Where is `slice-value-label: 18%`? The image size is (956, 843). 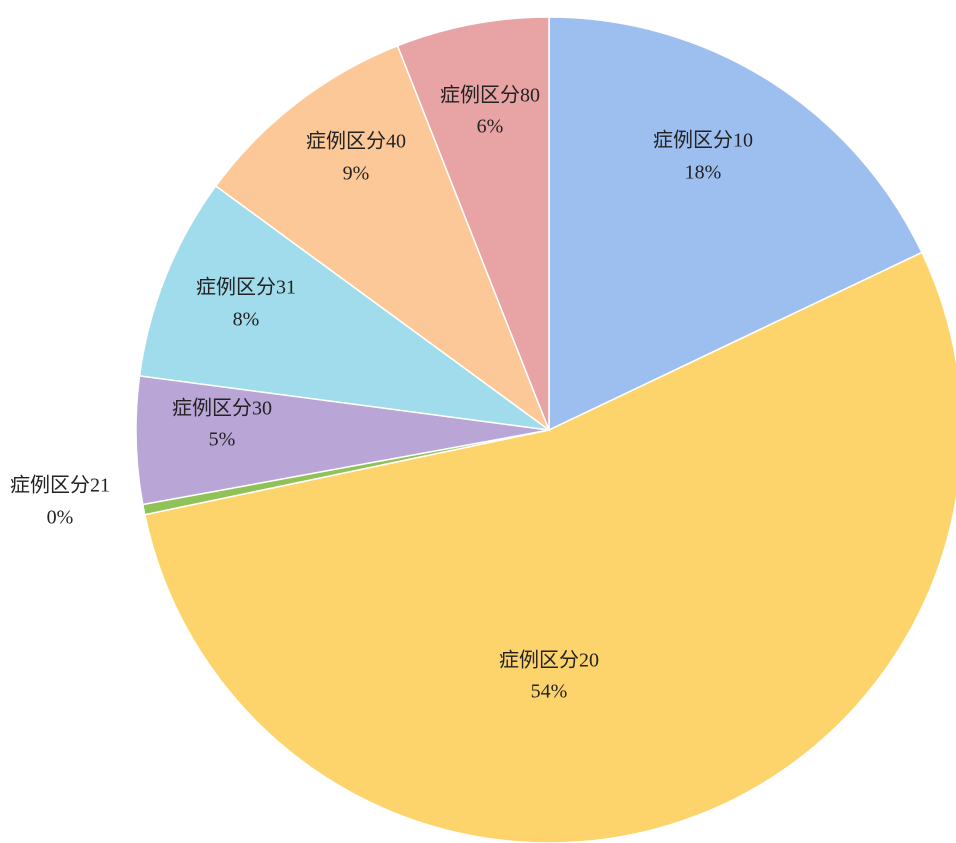
slice-value-label: 18% is located at coordinates (703, 173).